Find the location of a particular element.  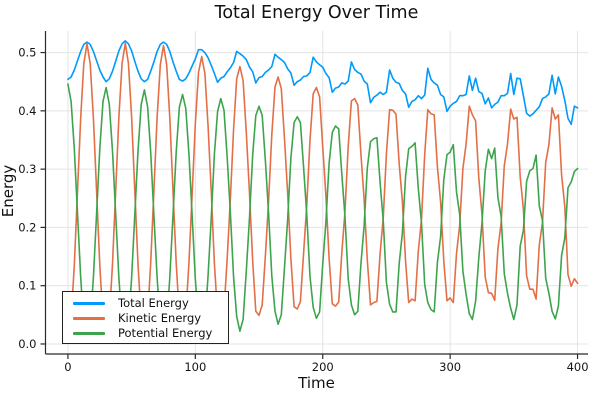

legend-label-potential: Potential Energy is located at coordinates (165, 332).